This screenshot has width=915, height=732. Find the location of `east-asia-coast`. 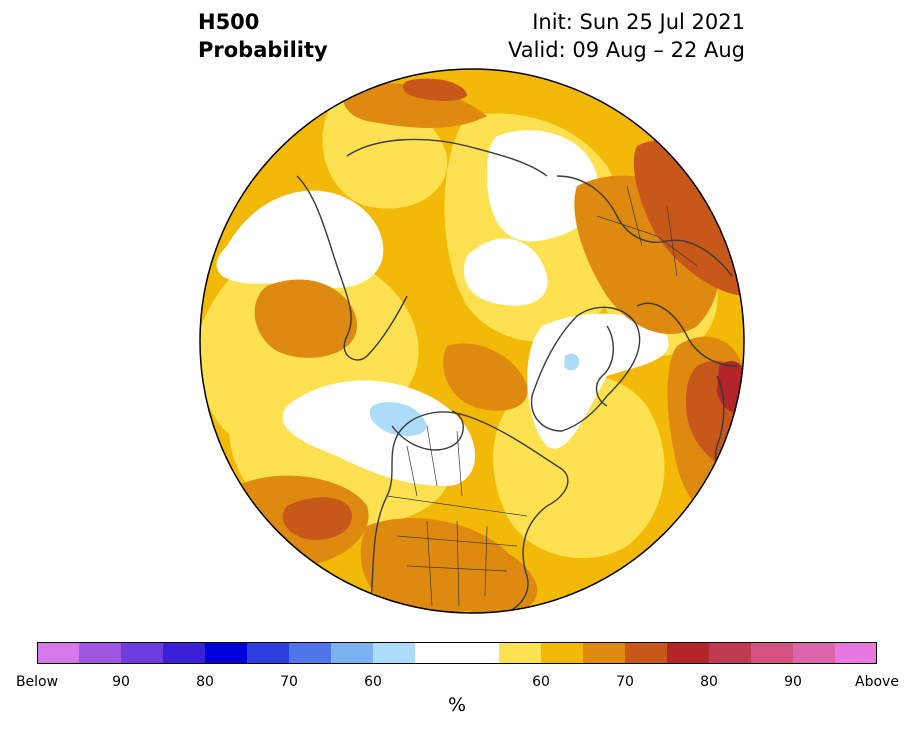

east-asia-coast is located at coordinates (352, 268).